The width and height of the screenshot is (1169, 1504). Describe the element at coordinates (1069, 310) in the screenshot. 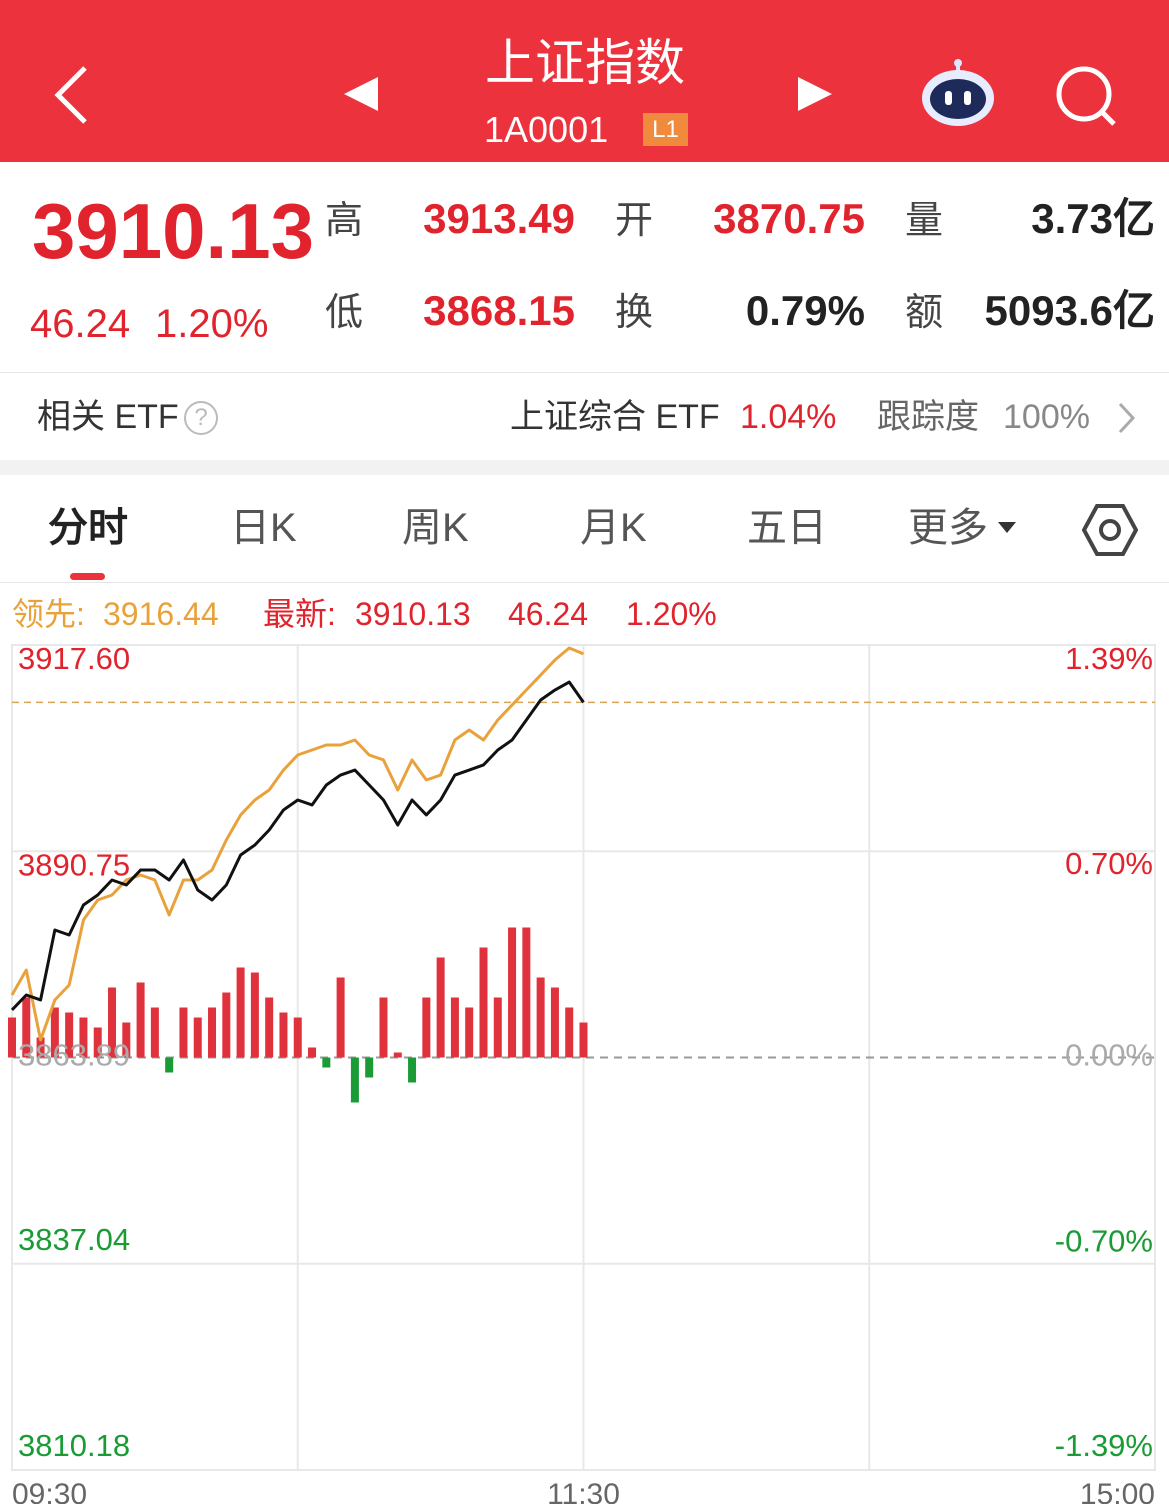

I see `field-value: 5093.6亿` at that location.